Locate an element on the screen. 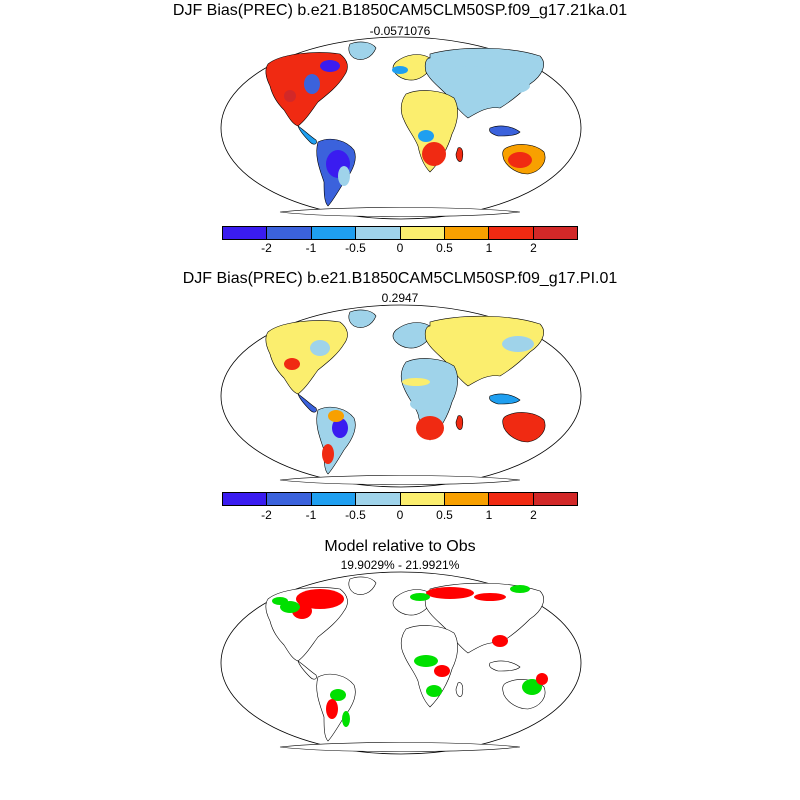  land-europe is located at coordinates (412, 335).